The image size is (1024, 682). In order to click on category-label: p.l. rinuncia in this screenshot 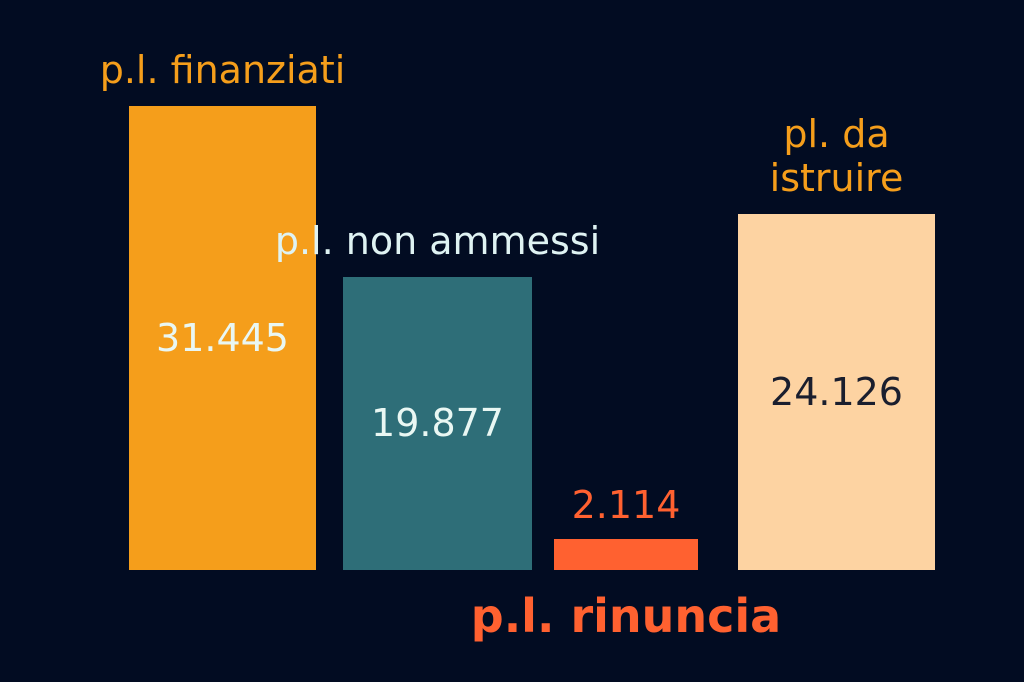, I will do `click(626, 616)`.